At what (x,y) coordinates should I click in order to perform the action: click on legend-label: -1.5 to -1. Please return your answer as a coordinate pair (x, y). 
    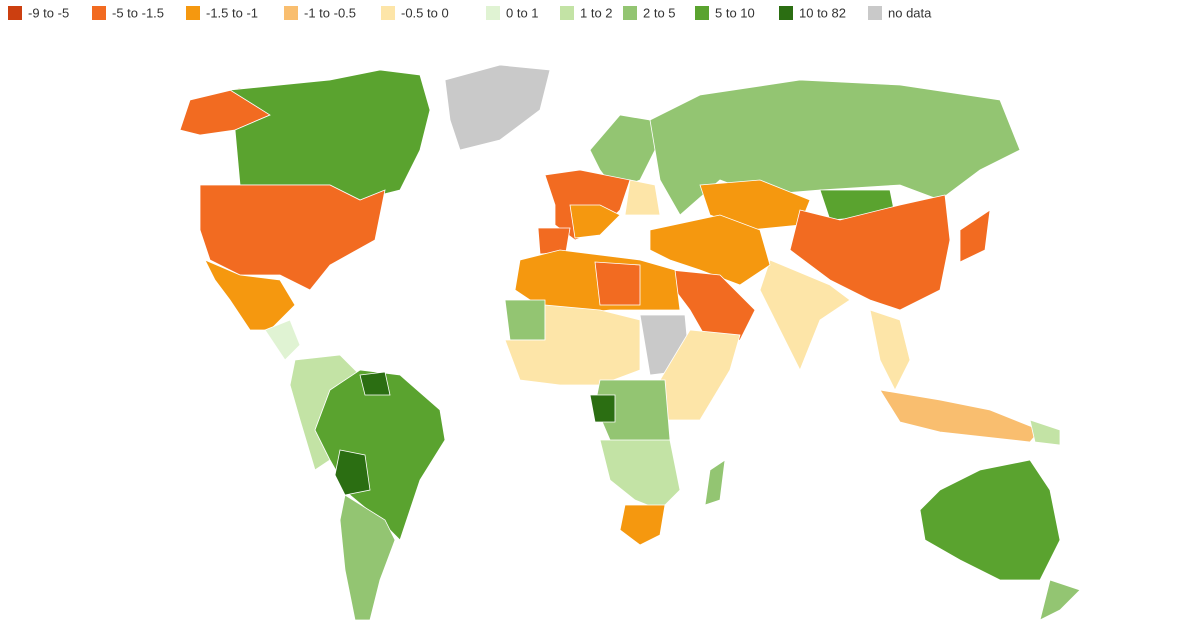
    Looking at the image, I should click on (232, 12).